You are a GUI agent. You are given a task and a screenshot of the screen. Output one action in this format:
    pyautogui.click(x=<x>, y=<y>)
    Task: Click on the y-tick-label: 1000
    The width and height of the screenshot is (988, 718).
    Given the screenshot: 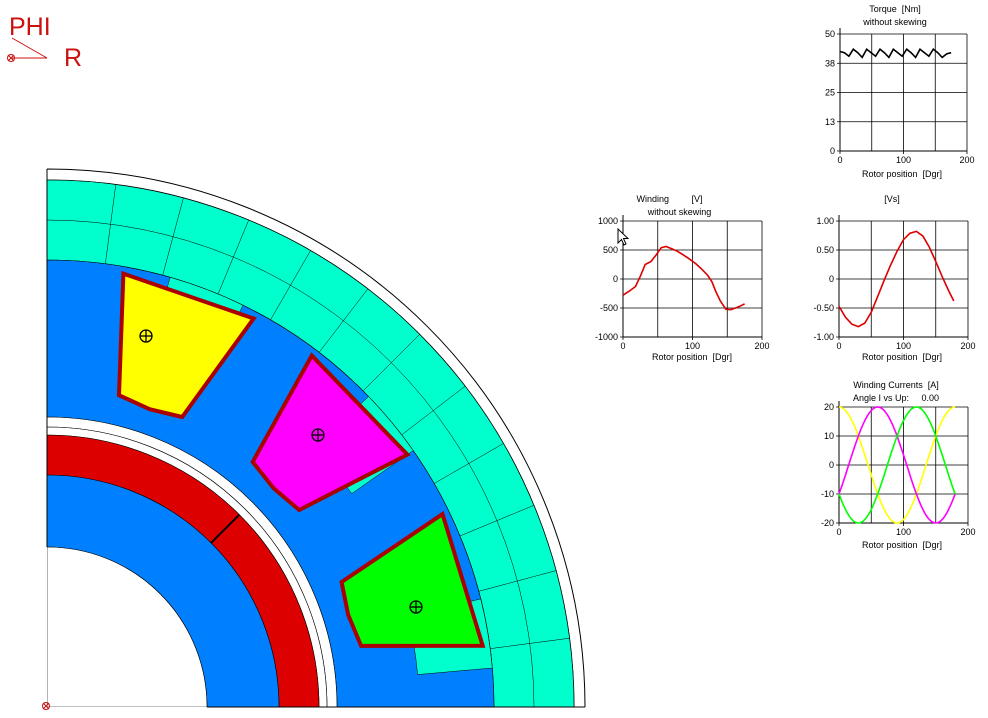 What is the action you would take?
    pyautogui.click(x=608, y=221)
    